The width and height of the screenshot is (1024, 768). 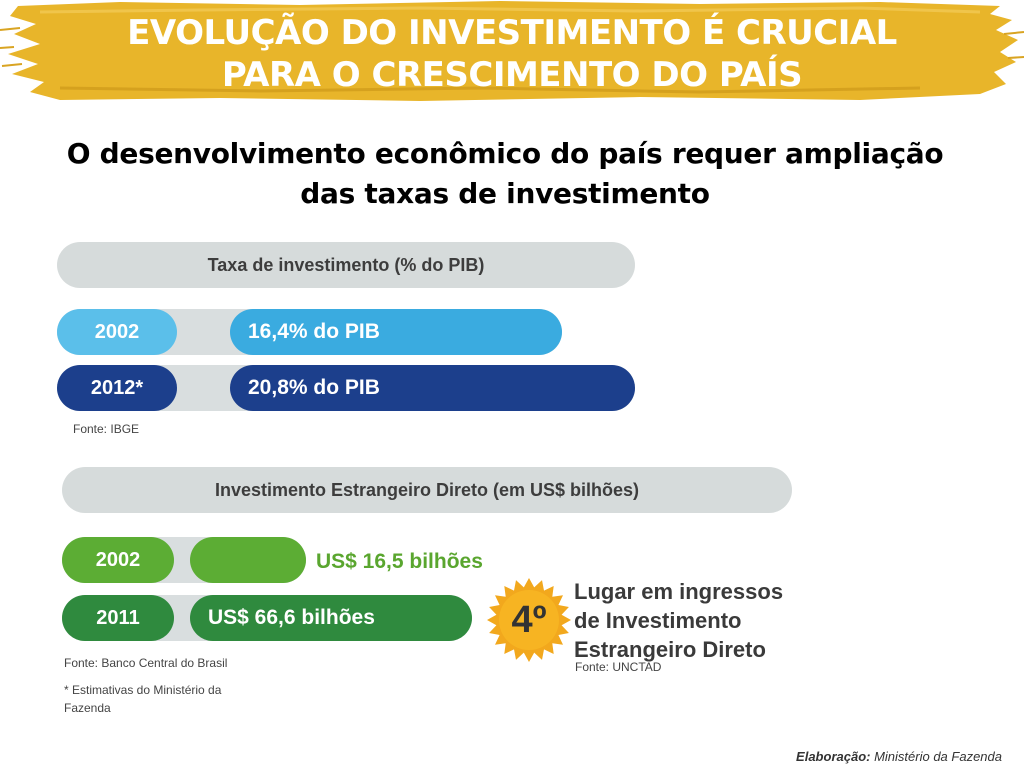 What do you see at coordinates (87, 708) in the screenshot?
I see `fdi-note-line-2: Fazenda` at bounding box center [87, 708].